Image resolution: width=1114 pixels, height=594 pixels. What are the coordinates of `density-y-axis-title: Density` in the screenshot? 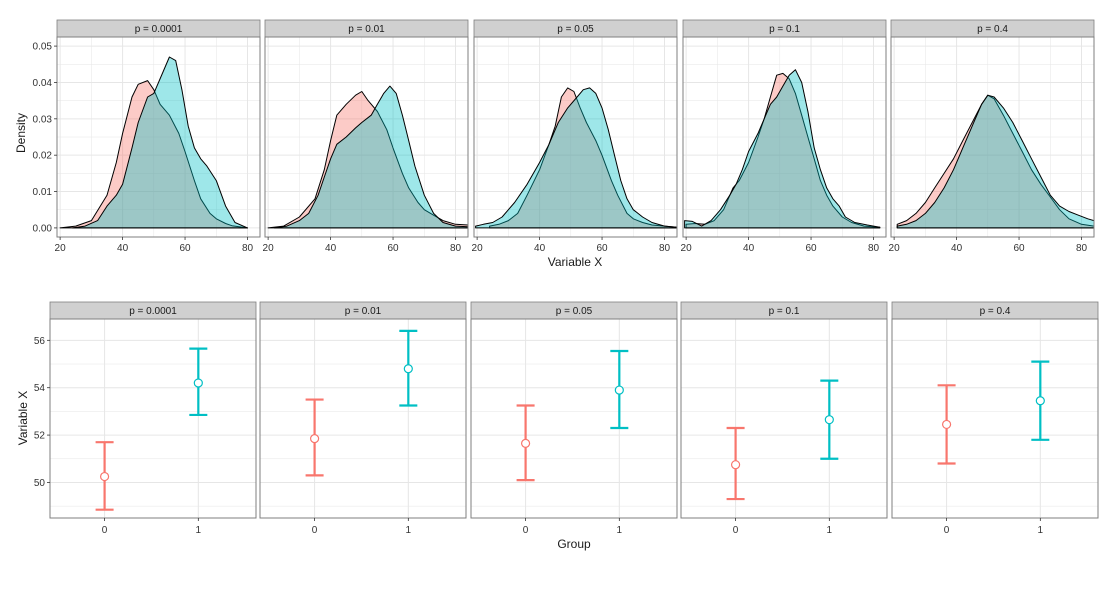 It's located at (21, 133).